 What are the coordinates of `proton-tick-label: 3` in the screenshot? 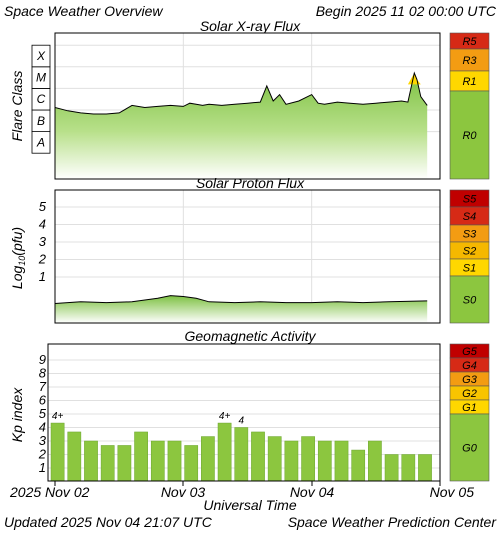 It's located at (43, 241).